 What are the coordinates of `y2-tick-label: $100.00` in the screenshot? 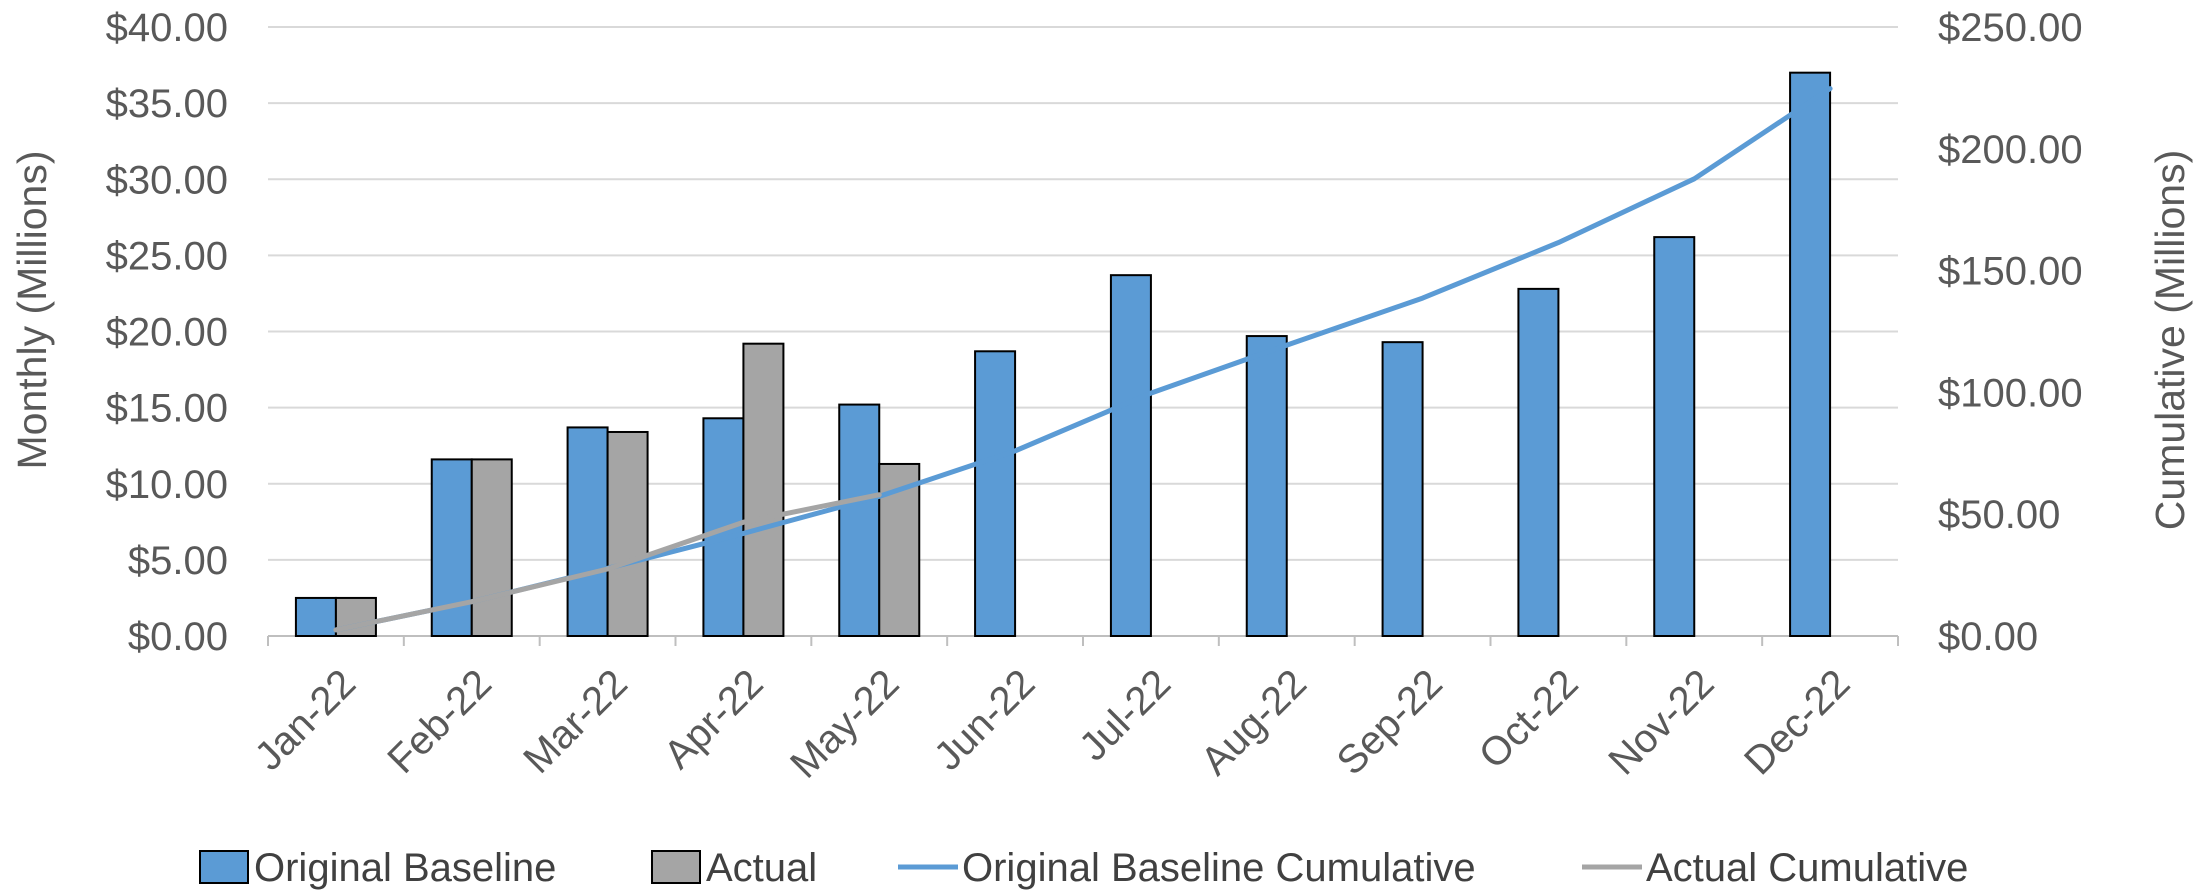 It's located at (2010, 393).